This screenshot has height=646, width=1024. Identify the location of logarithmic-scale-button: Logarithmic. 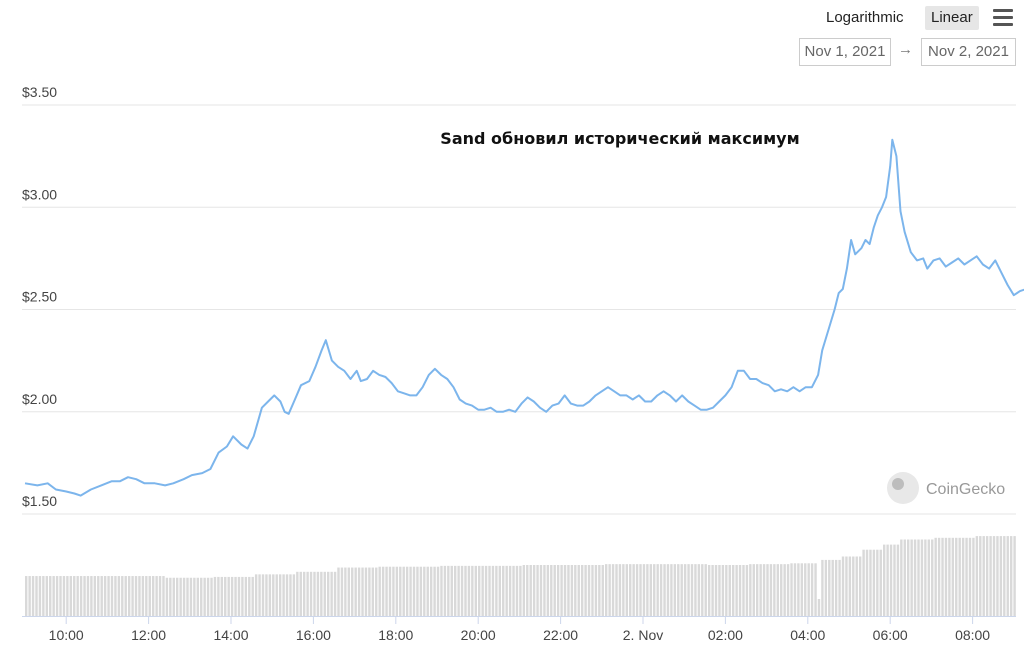
(865, 17).